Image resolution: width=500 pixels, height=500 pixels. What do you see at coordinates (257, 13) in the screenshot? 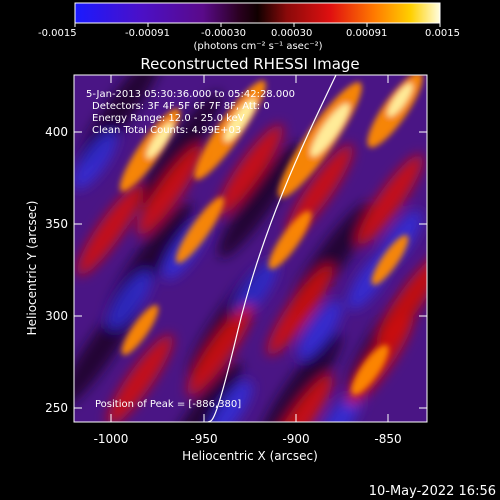
I see `colorbar-gradient` at bounding box center [257, 13].